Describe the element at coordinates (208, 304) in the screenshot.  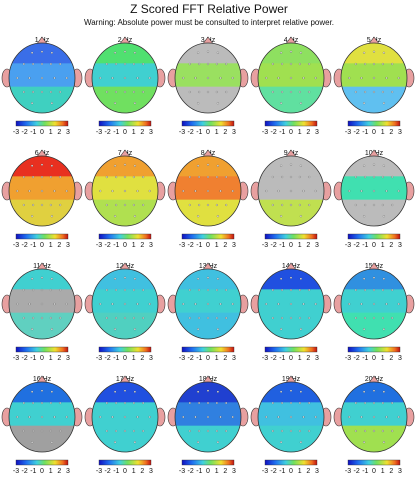
I see `scalp` at that location.